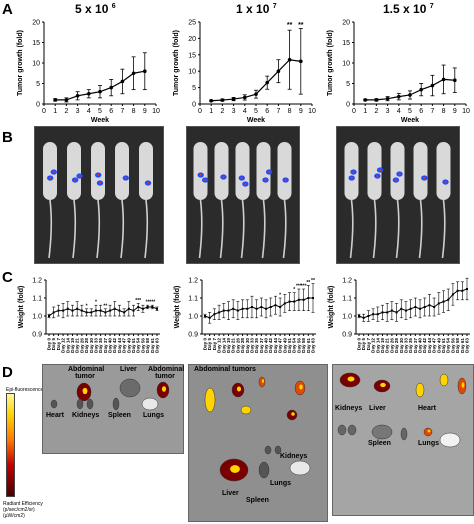  I want to click on label-lungs-3: Lungs, so click(428, 443).